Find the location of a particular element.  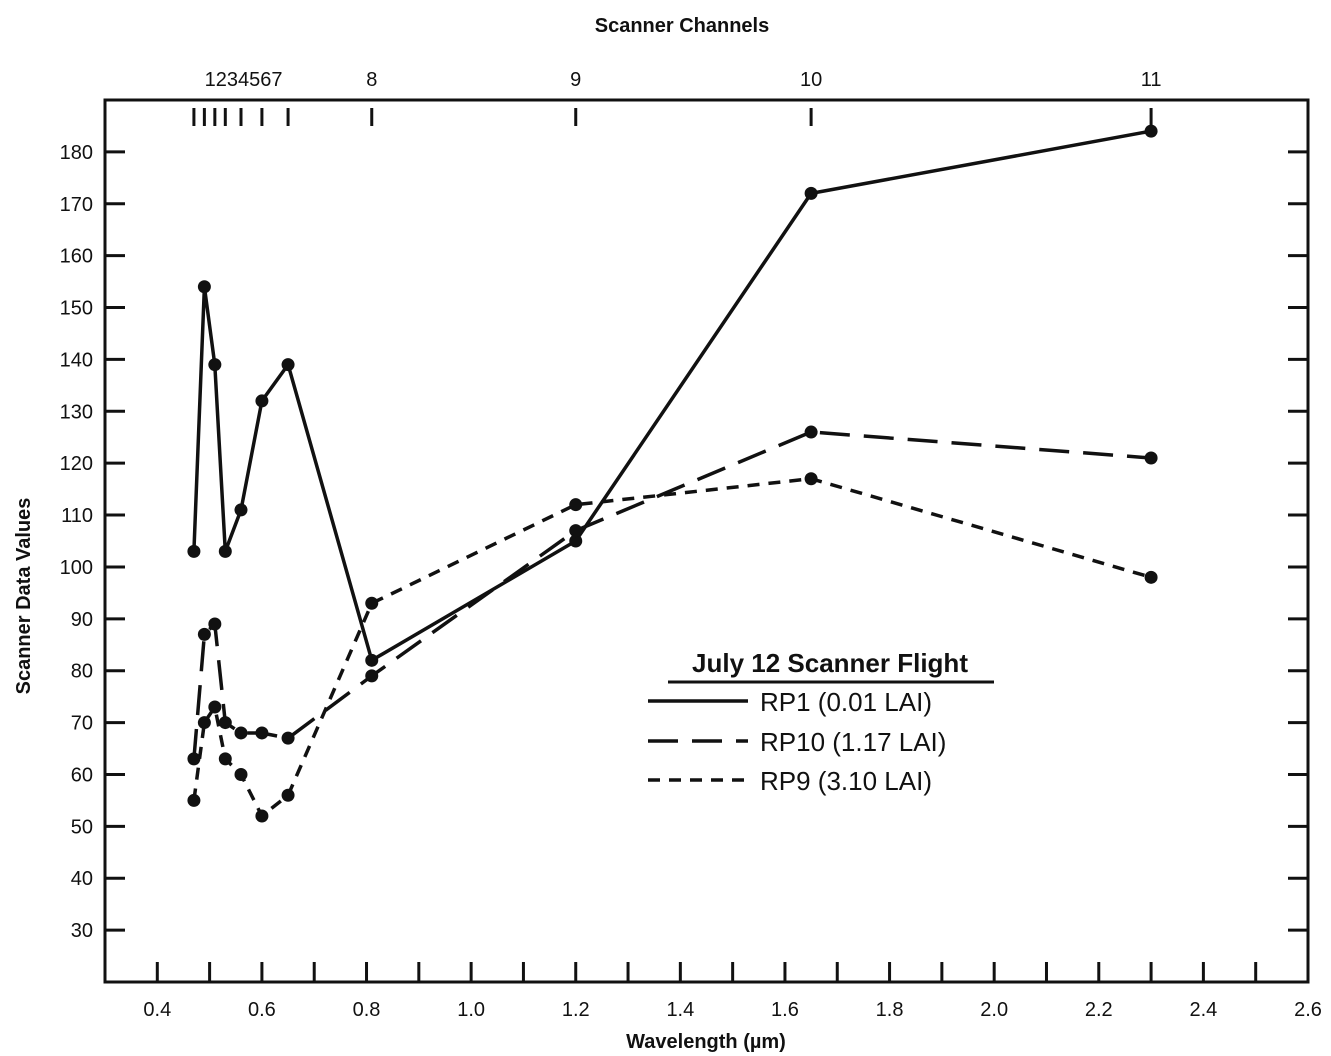

x-tick-label: 2.4 is located at coordinates (1203, 1010).